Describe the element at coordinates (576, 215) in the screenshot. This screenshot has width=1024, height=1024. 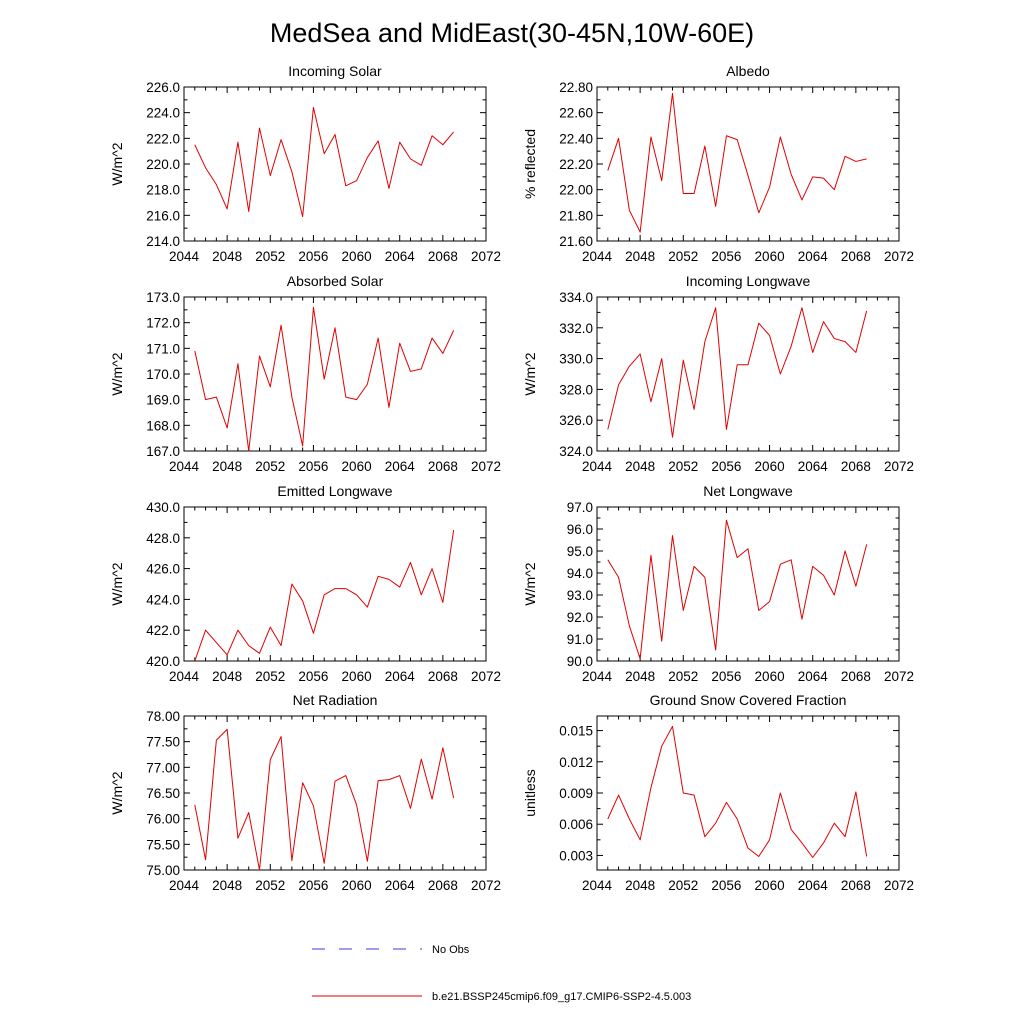
I see `y-tick-label: 21.80` at that location.